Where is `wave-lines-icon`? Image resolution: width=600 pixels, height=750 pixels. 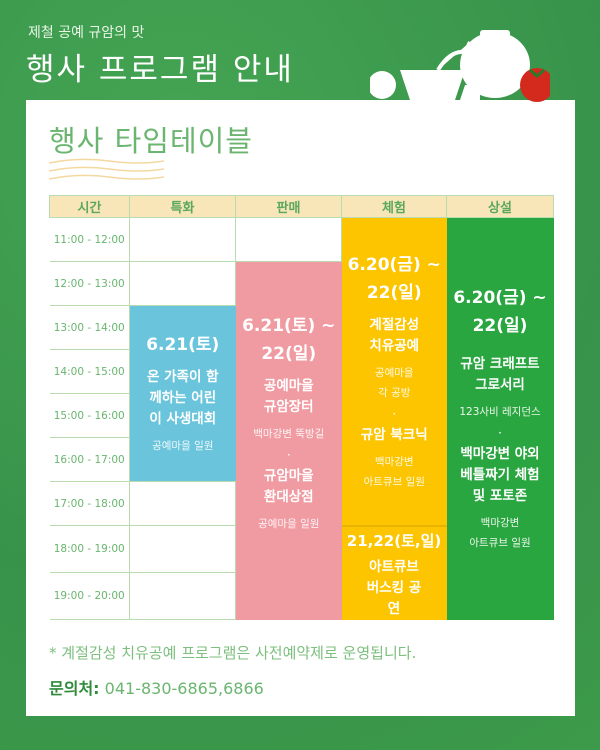
wave-lines-icon is located at coordinates (106, 169).